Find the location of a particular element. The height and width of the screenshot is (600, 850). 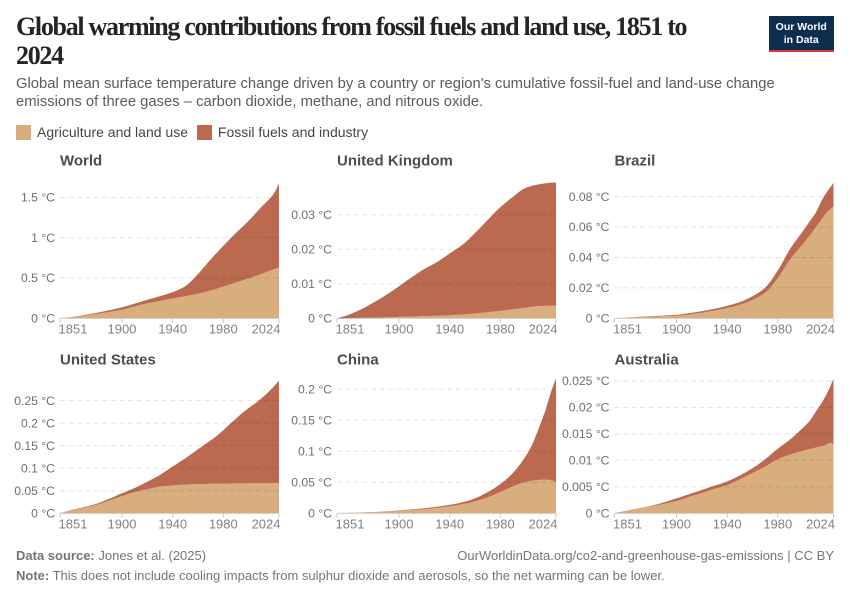

svg-text: 0.03 °C is located at coordinates (311, 215).